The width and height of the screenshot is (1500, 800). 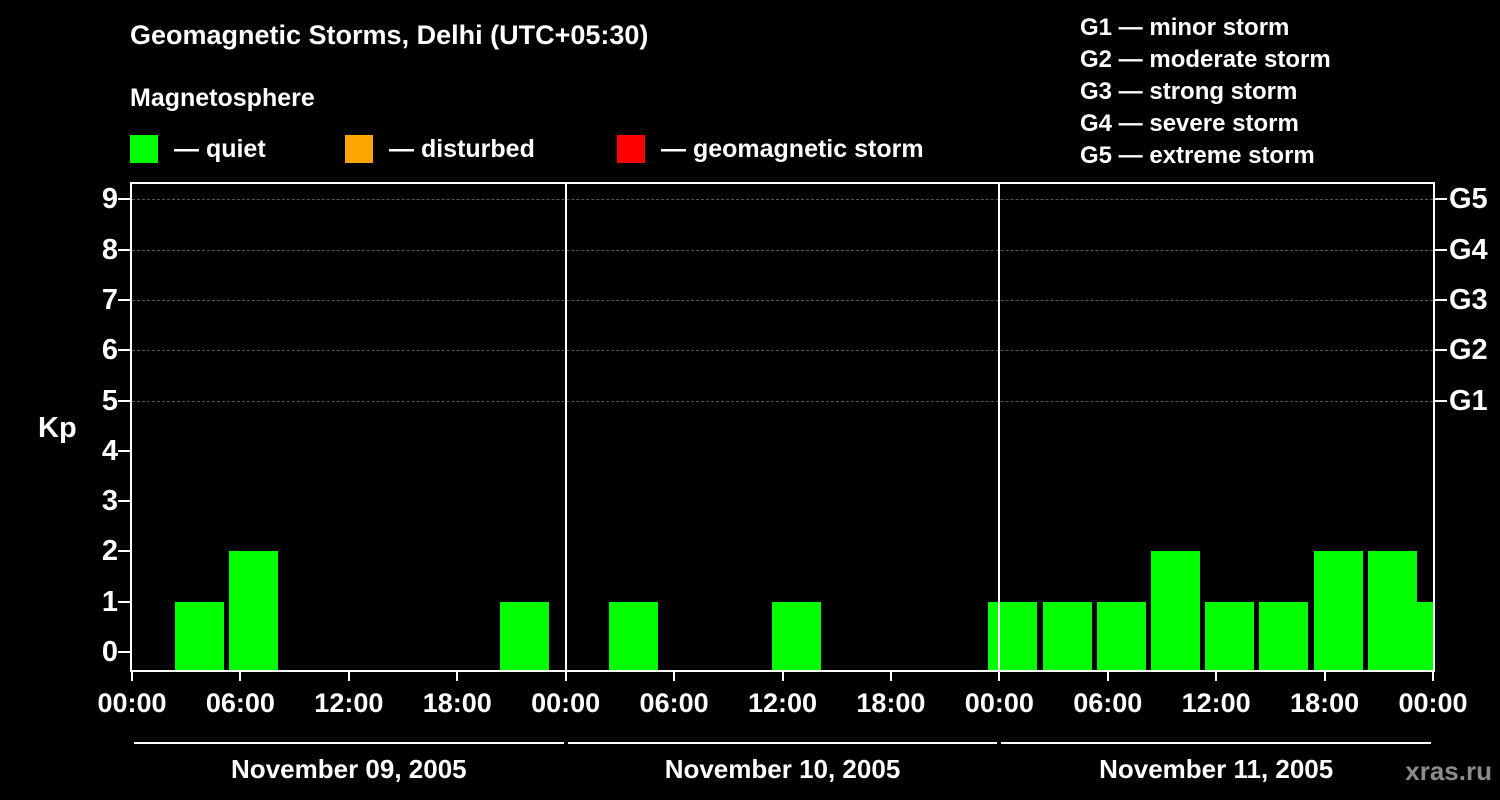 What do you see at coordinates (782, 200) in the screenshot?
I see `gridline-kp9` at bounding box center [782, 200].